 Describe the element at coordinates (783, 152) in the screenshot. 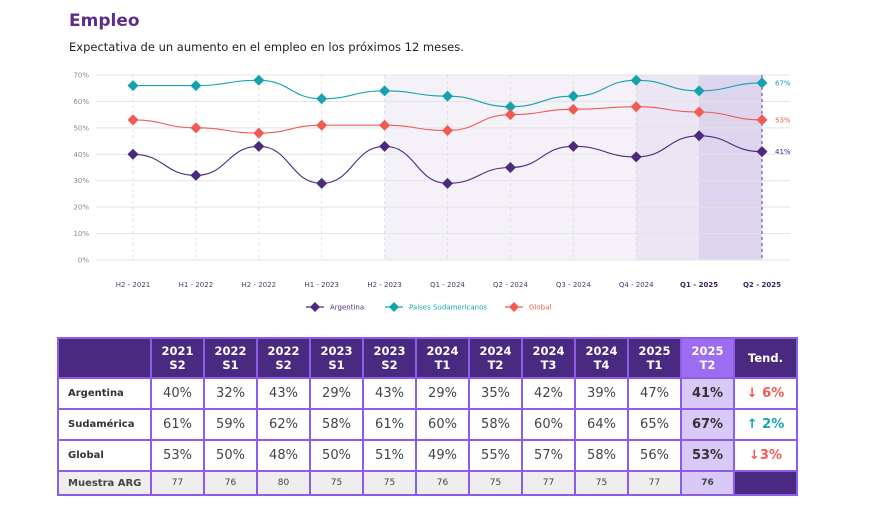

I see `end-label-argentina: 41%` at that location.